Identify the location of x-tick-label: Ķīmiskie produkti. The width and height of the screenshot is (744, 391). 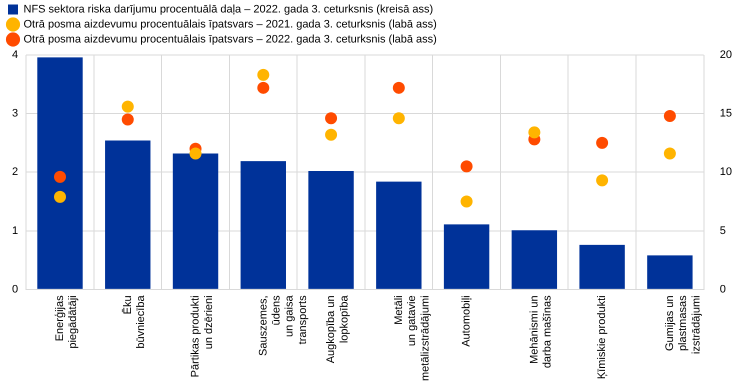
(602, 337).